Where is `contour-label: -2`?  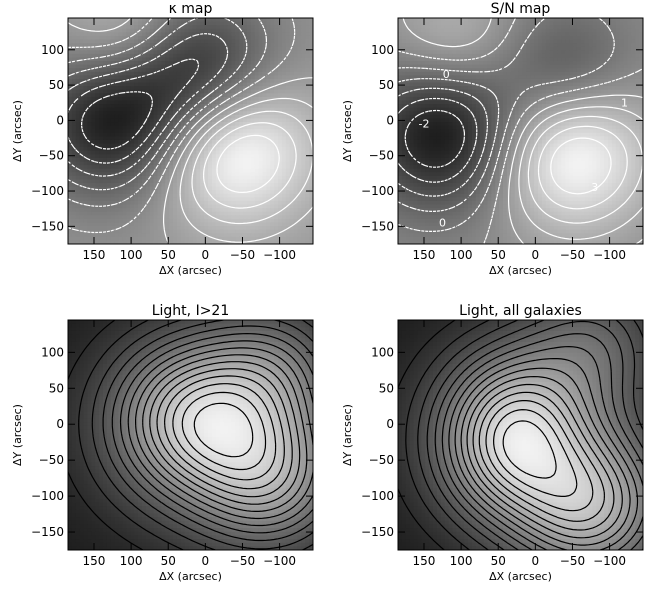
contour-label: -2 is located at coordinates (424, 123).